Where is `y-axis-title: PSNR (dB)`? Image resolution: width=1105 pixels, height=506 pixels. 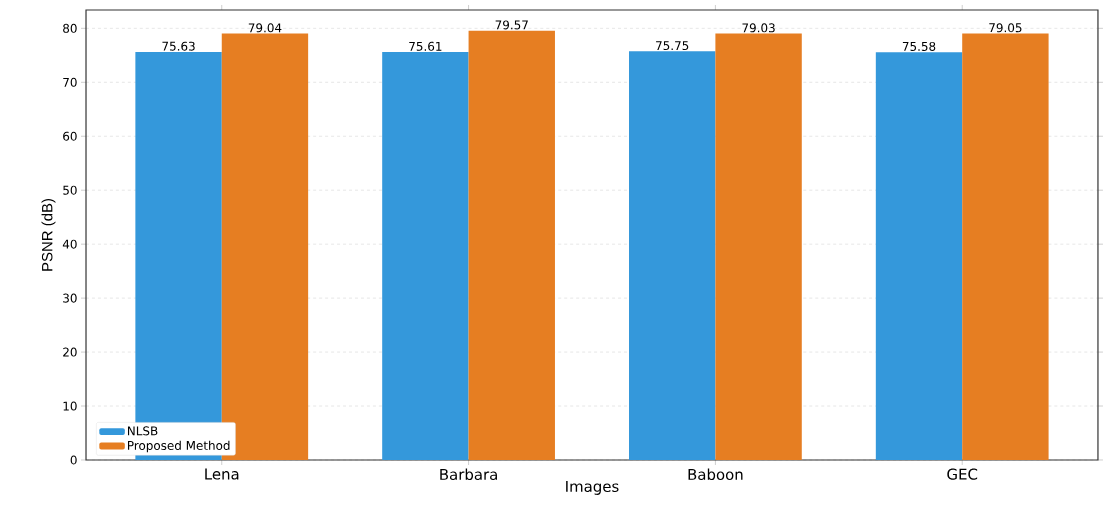
y-axis-title: PSNR (dB) is located at coordinates (48, 234).